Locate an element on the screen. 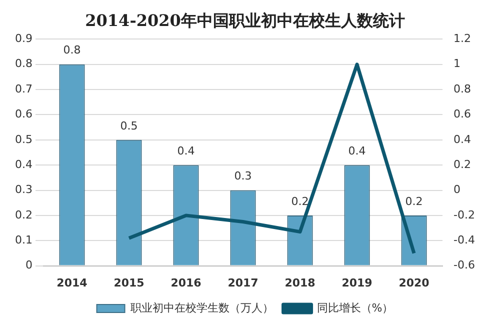  y2-tick-label: 0.8 is located at coordinates (463, 89).